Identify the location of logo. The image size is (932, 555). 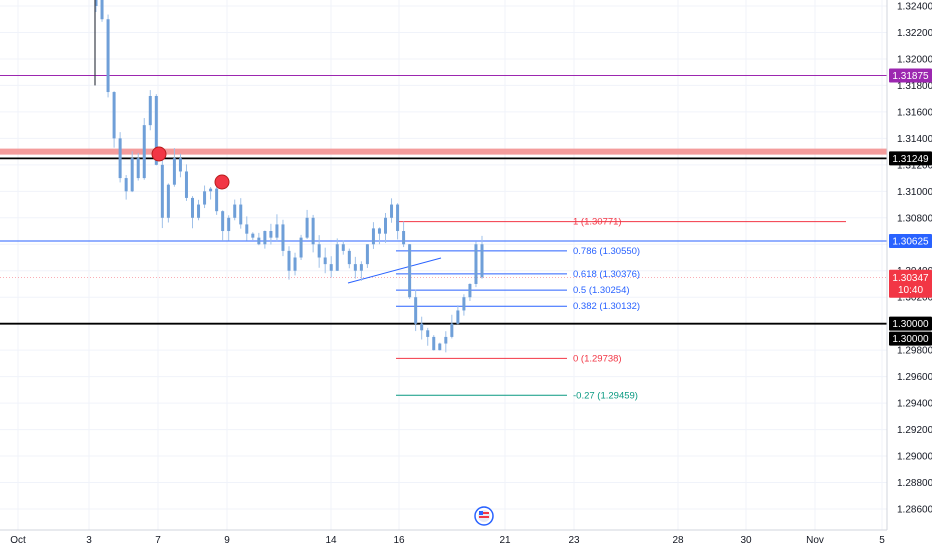
(484, 516).